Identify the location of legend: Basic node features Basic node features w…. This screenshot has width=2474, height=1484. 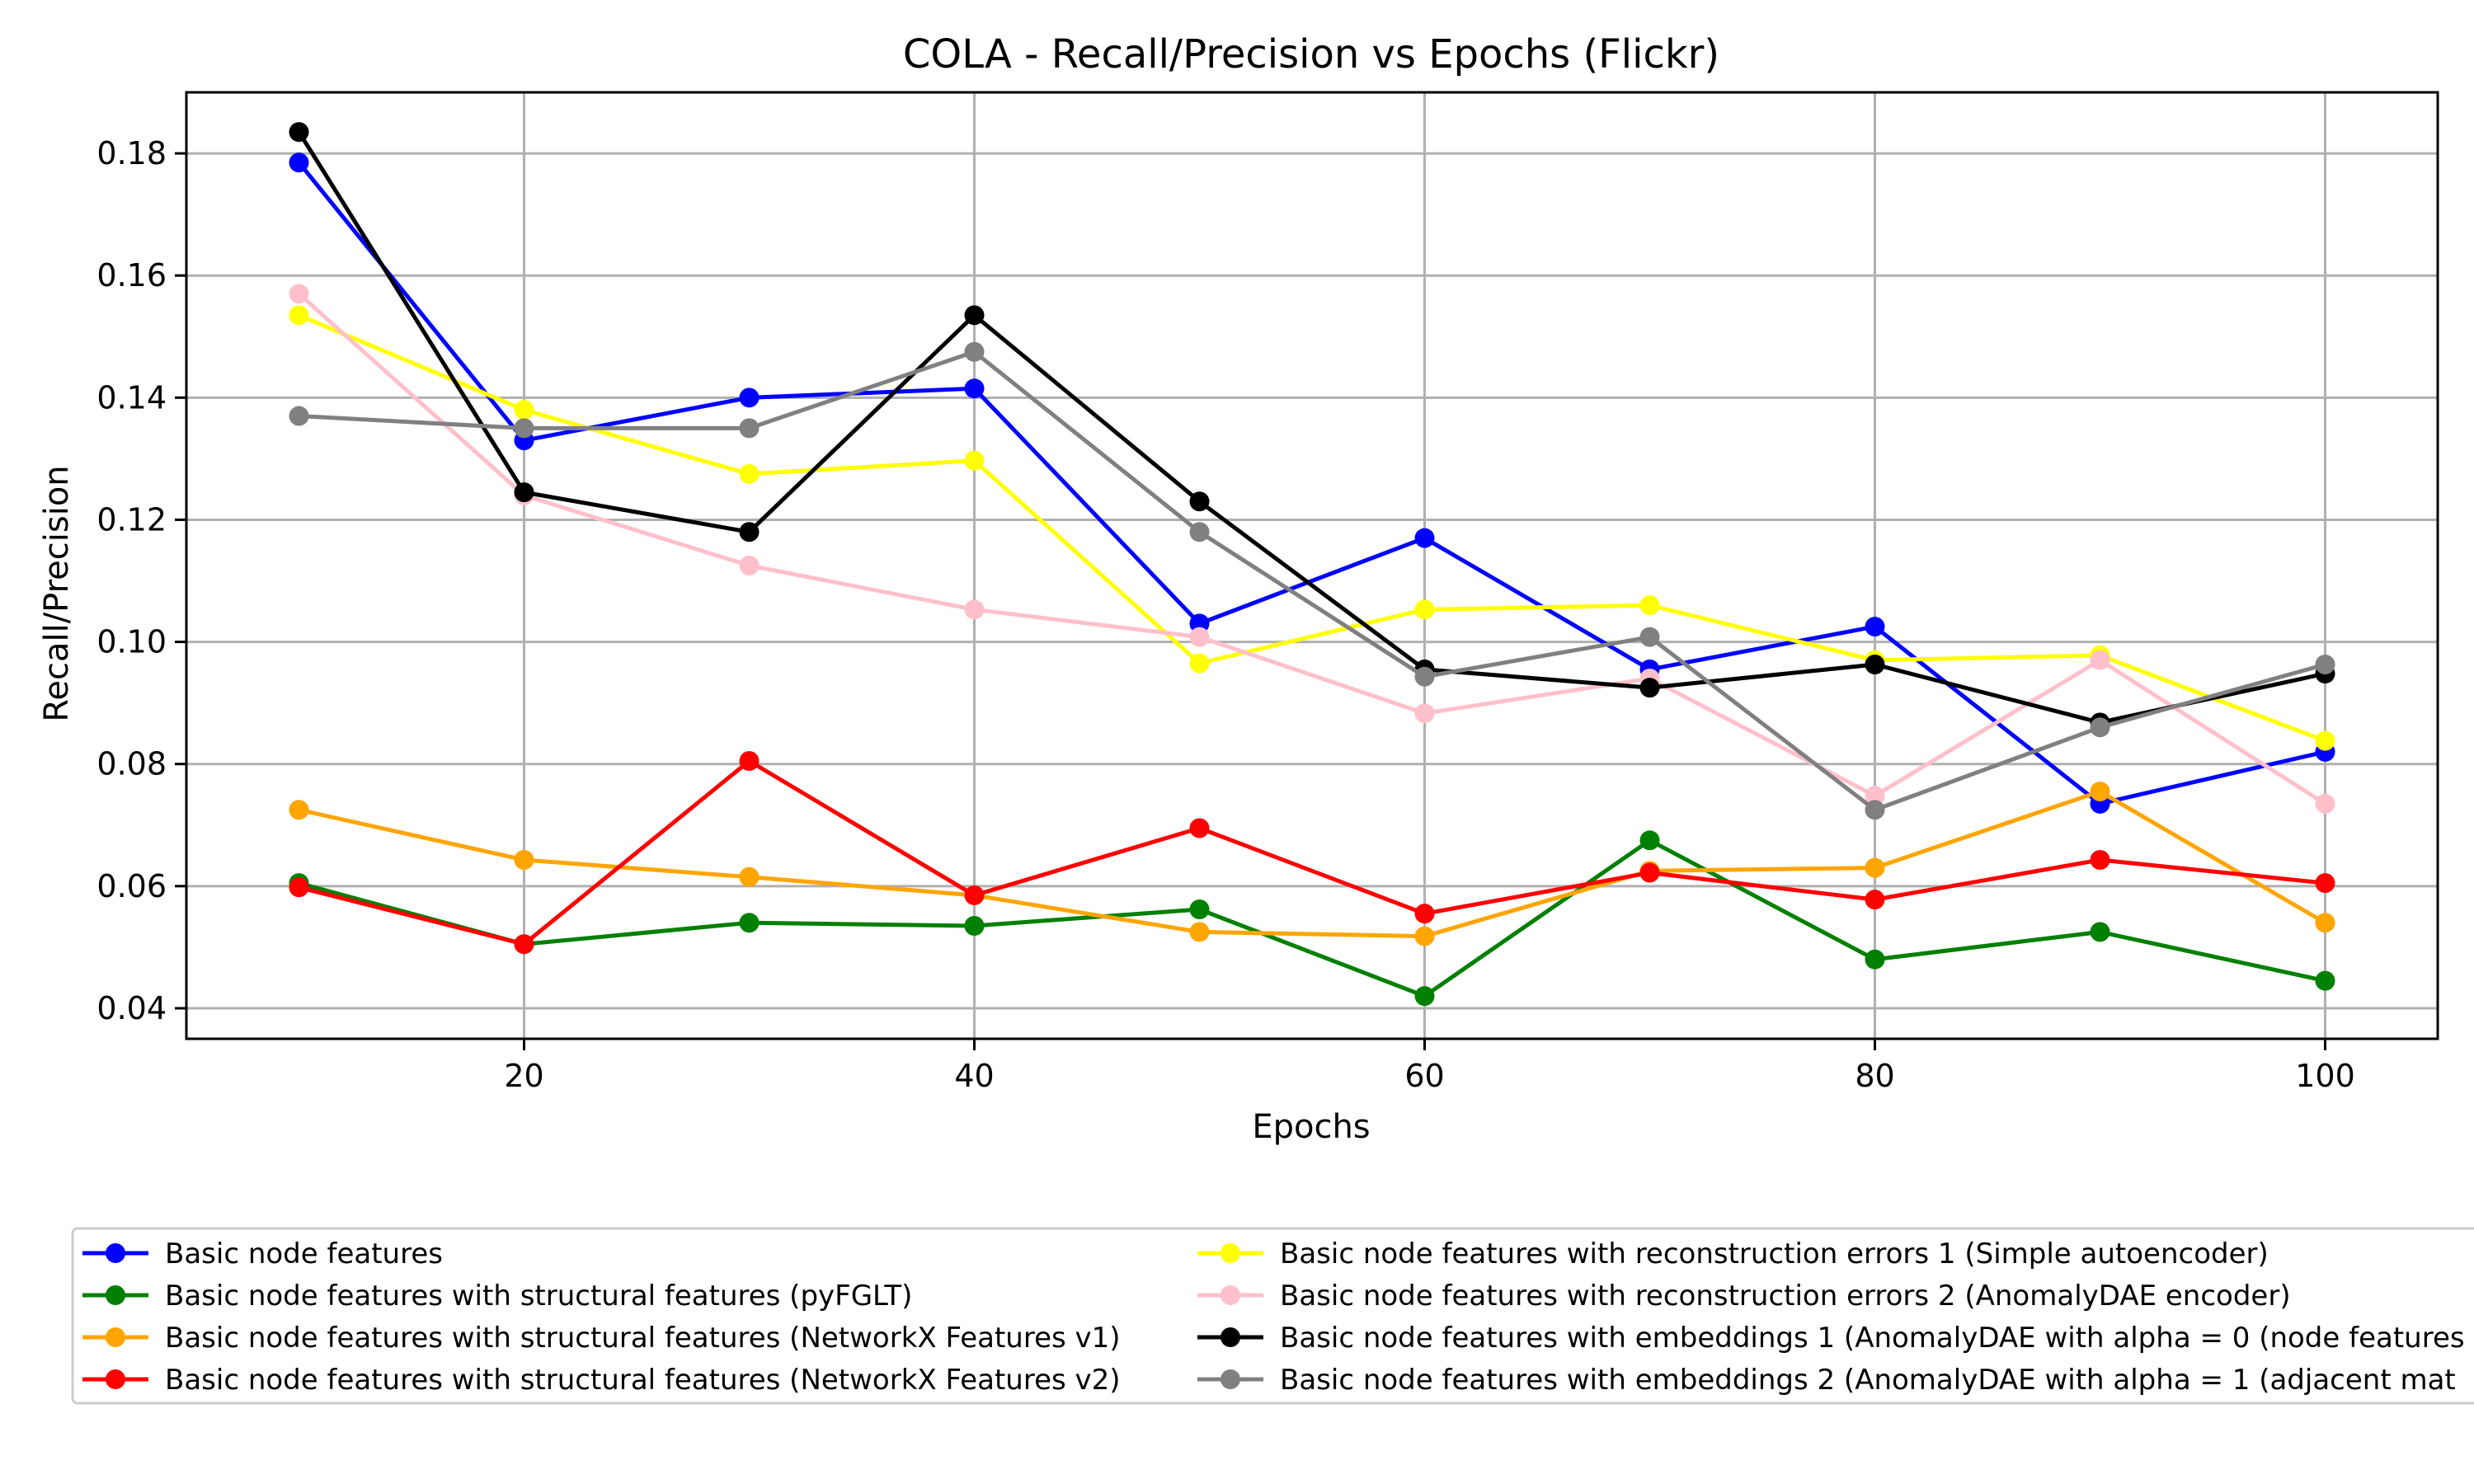
(1272, 1316).